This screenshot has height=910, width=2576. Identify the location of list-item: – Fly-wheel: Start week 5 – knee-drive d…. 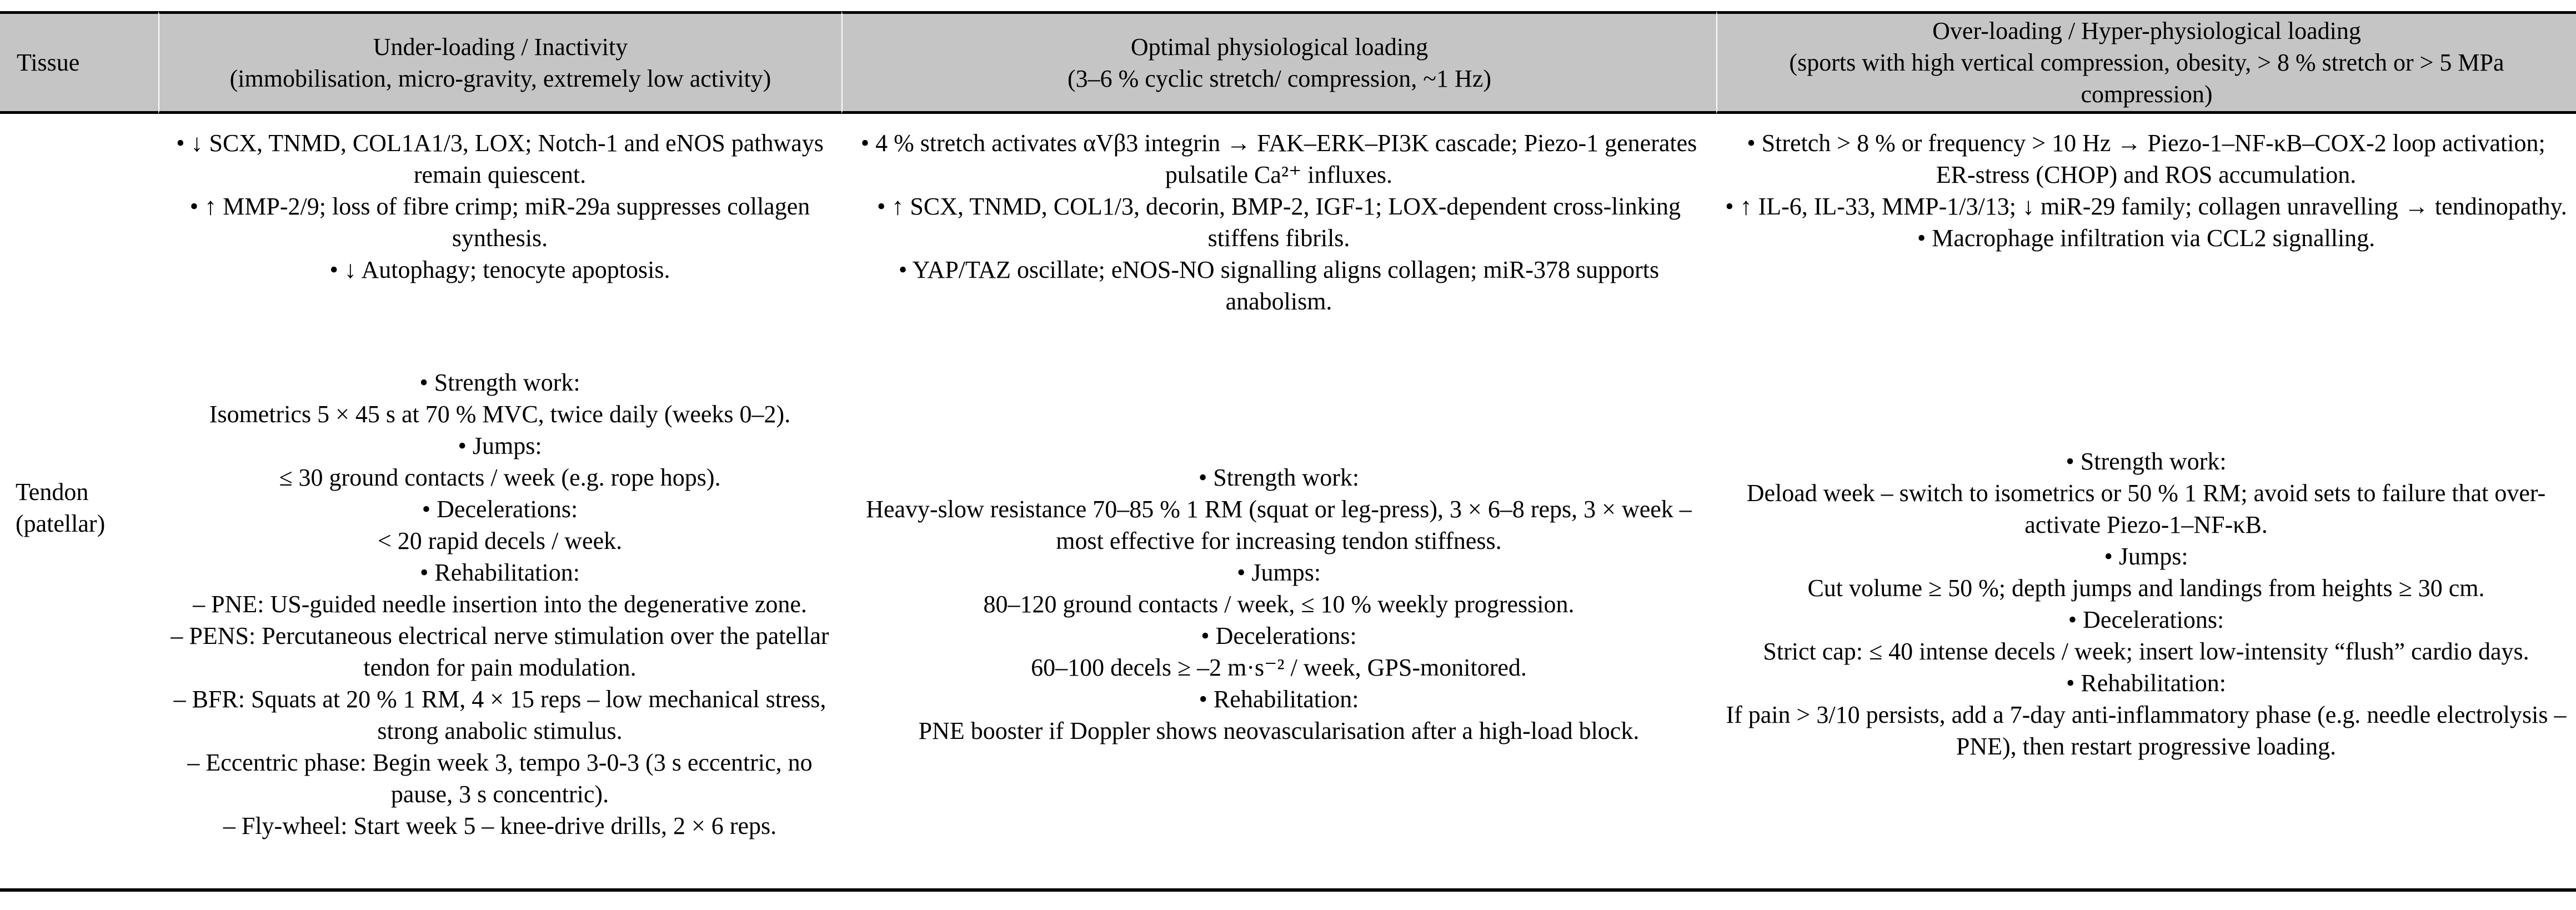
(500, 826).